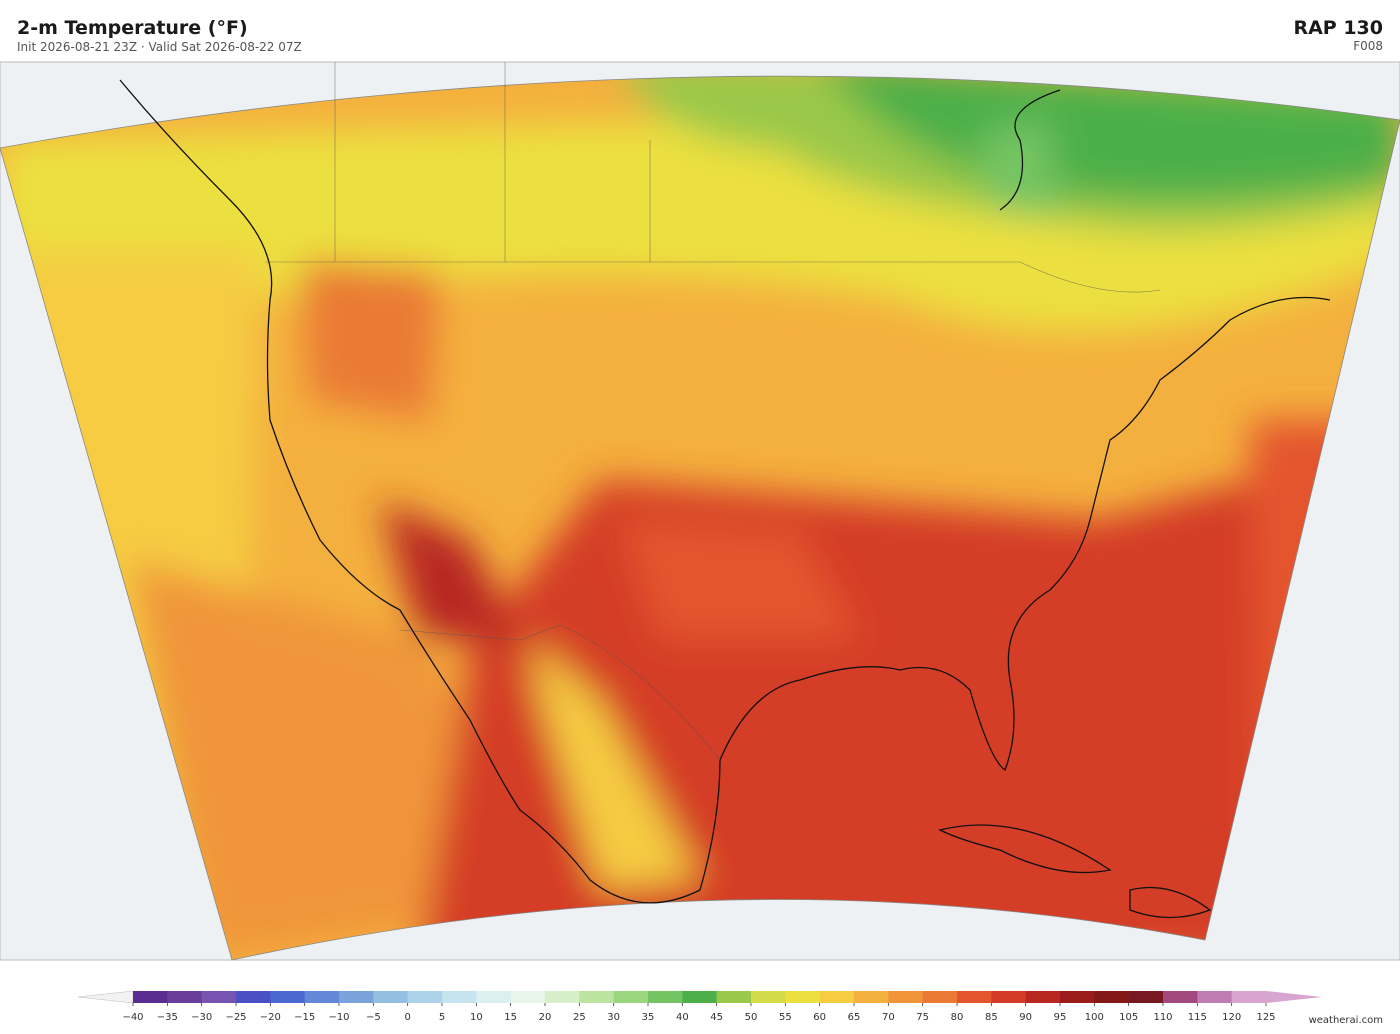 The width and height of the screenshot is (1400, 1034). I want to click on colorbar-tick-label: 90, so click(1025, 1017).